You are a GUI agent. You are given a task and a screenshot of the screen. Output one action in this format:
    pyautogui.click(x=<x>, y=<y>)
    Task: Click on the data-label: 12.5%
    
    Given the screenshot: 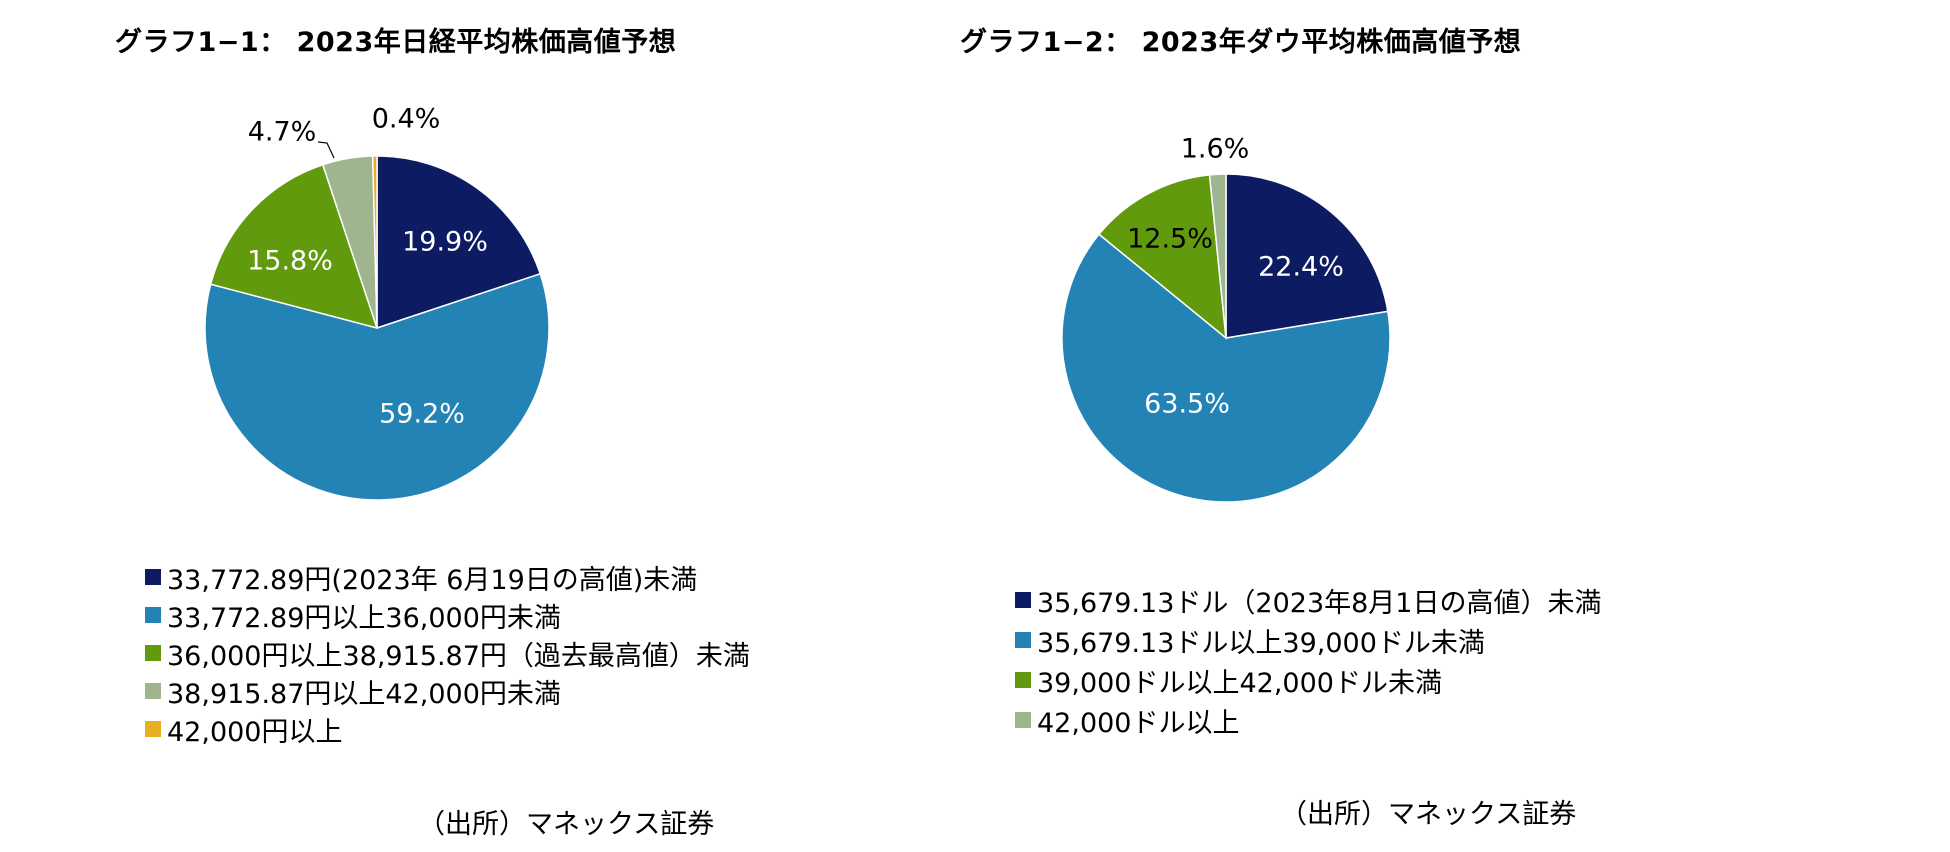 What is the action you would take?
    pyautogui.click(x=1170, y=239)
    